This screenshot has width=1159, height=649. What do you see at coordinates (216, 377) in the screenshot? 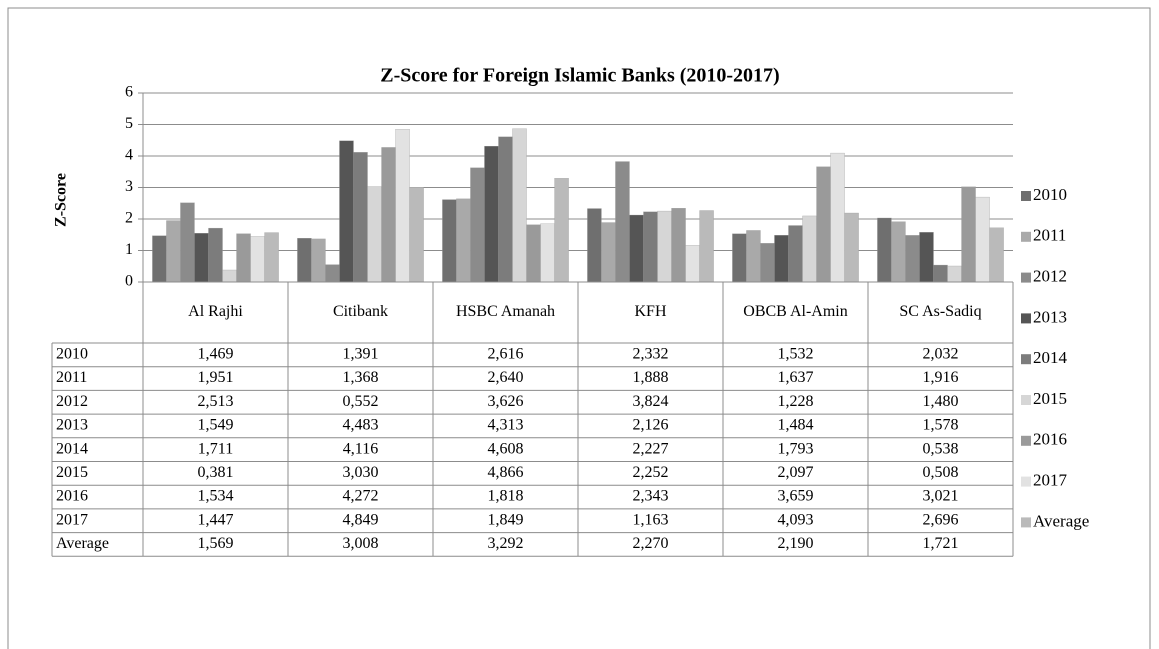
I see `table-cell: 1,951` at bounding box center [216, 377].